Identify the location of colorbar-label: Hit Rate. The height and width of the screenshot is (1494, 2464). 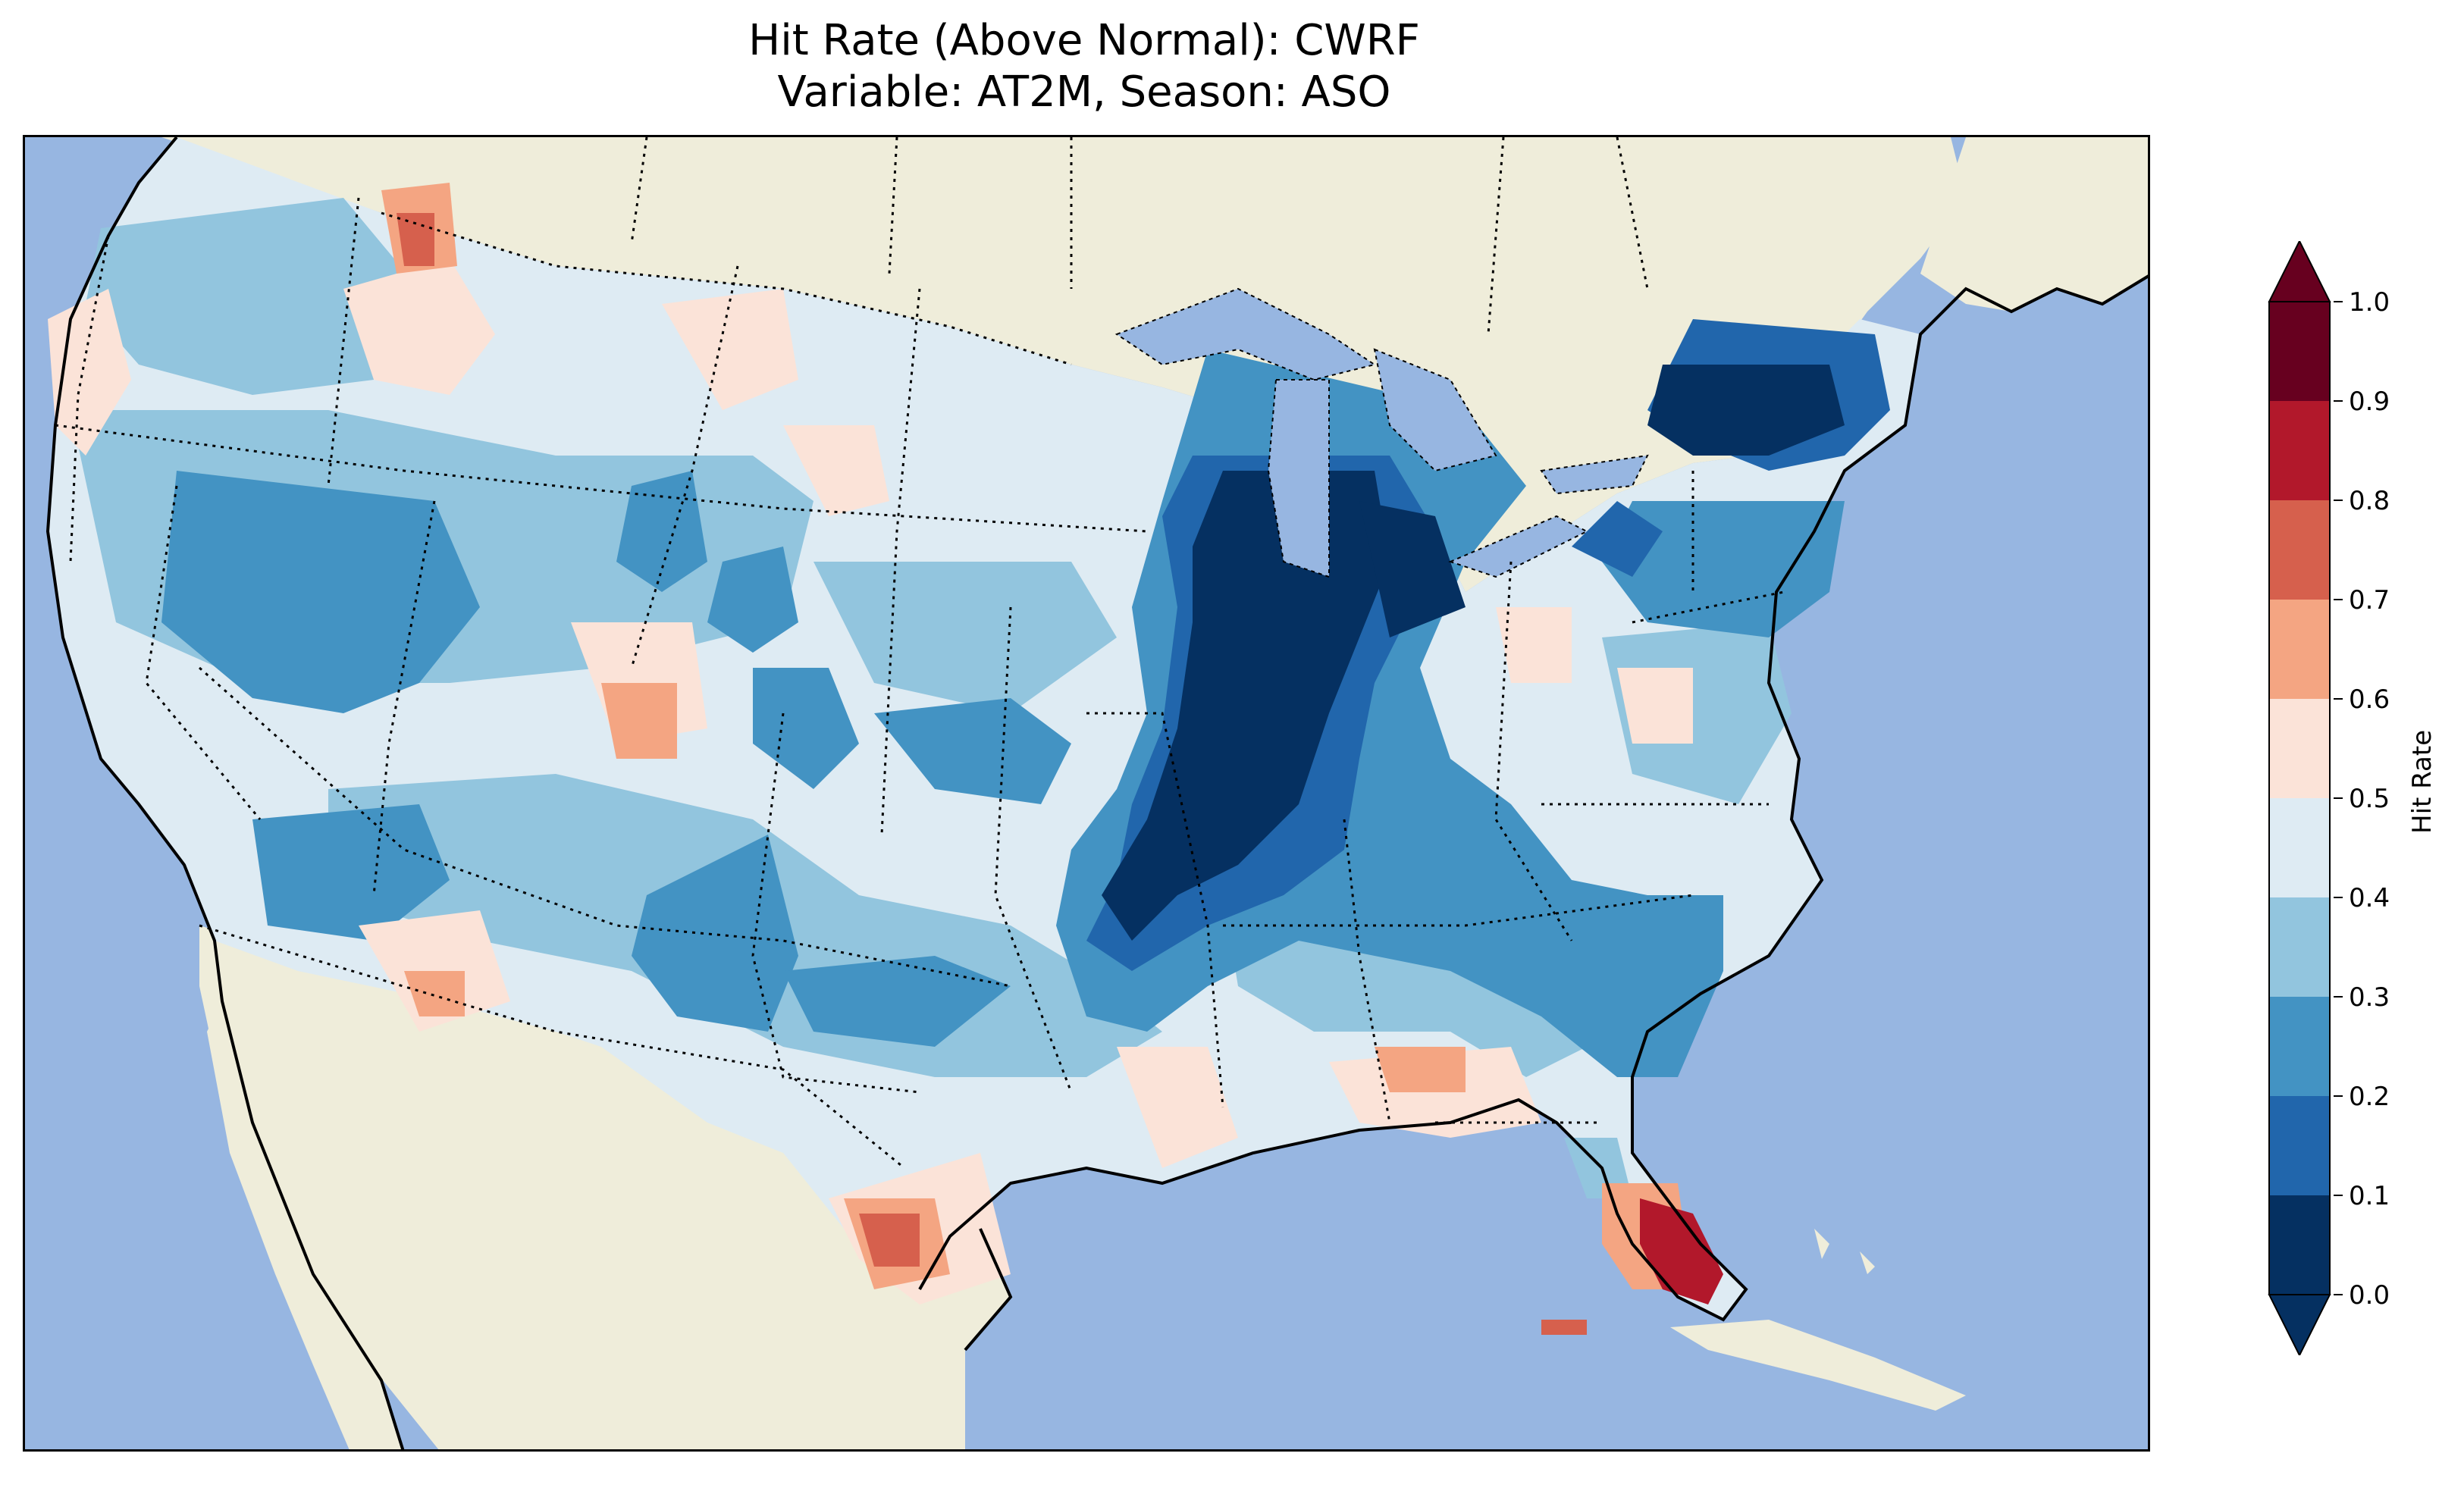
(2422, 781).